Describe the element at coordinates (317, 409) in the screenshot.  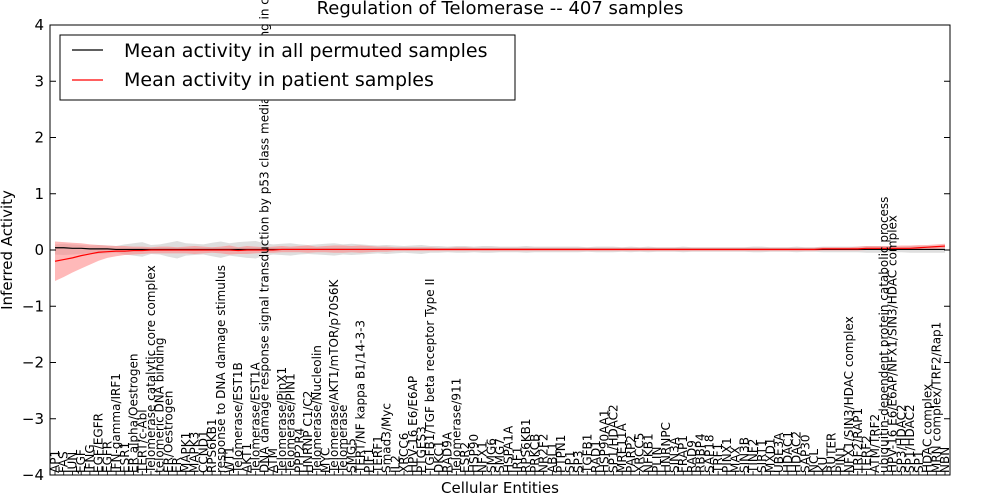
I see `x-category-label: Telomerase/Nucleolin` at that location.